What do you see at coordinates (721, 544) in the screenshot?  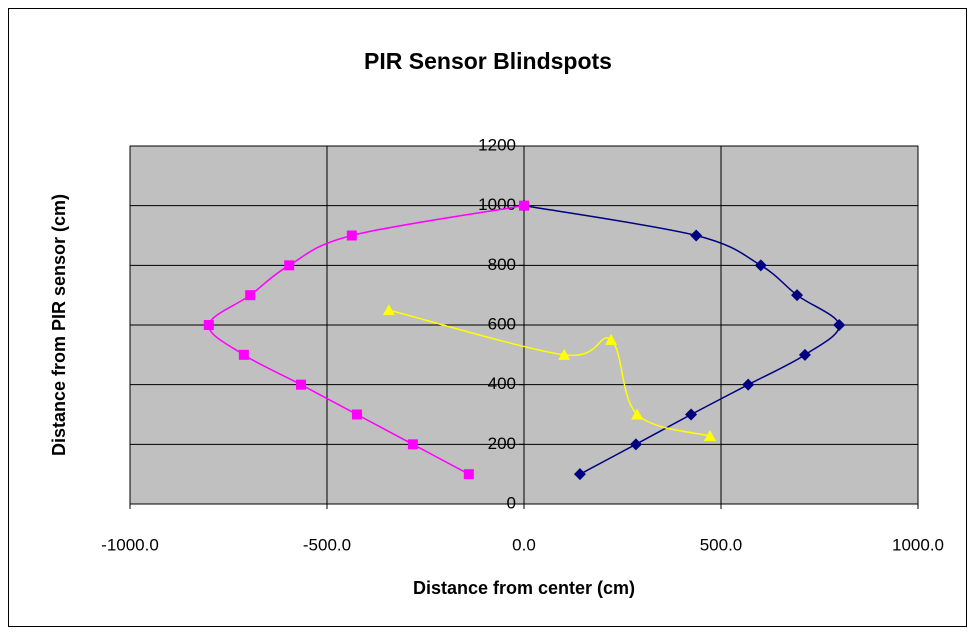 I see `x-tick-label: 500.0` at bounding box center [721, 544].